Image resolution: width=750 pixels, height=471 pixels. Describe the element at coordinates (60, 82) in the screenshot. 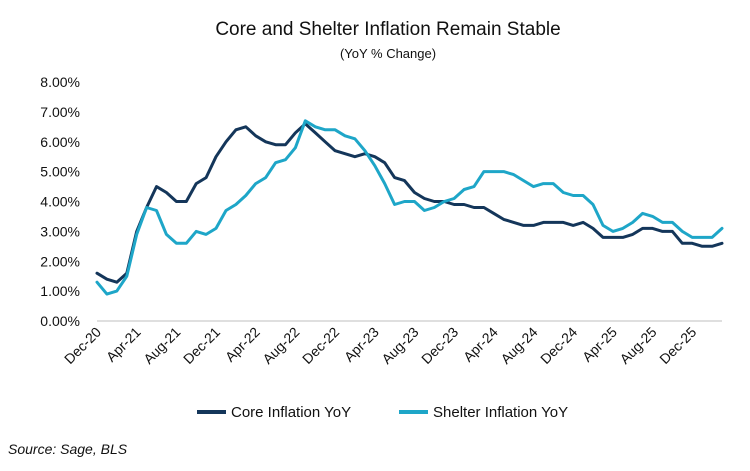

I see `y-tick-label: 8.00%` at that location.